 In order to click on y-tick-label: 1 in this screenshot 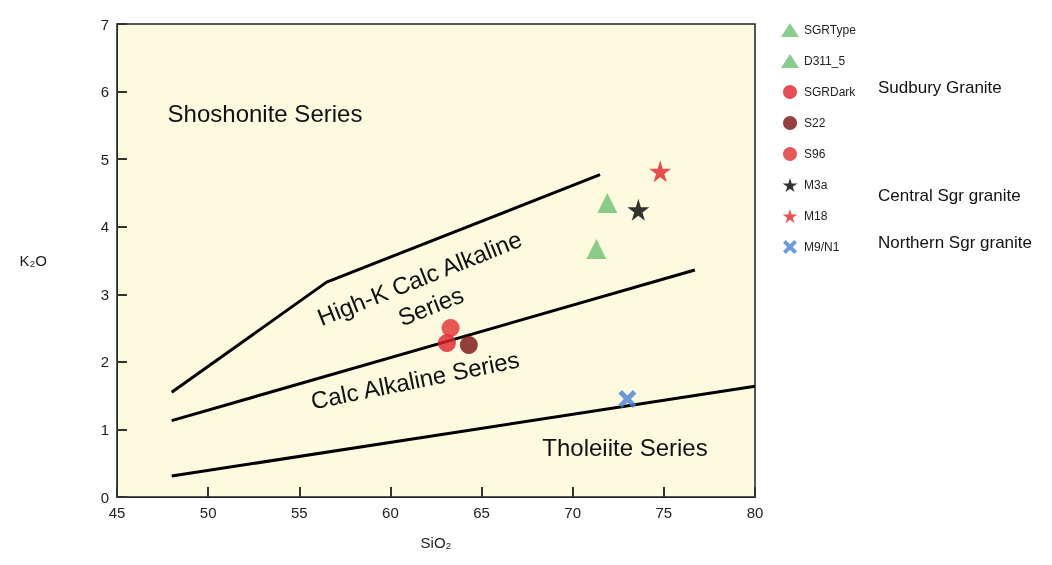, I will do `click(104, 429)`.